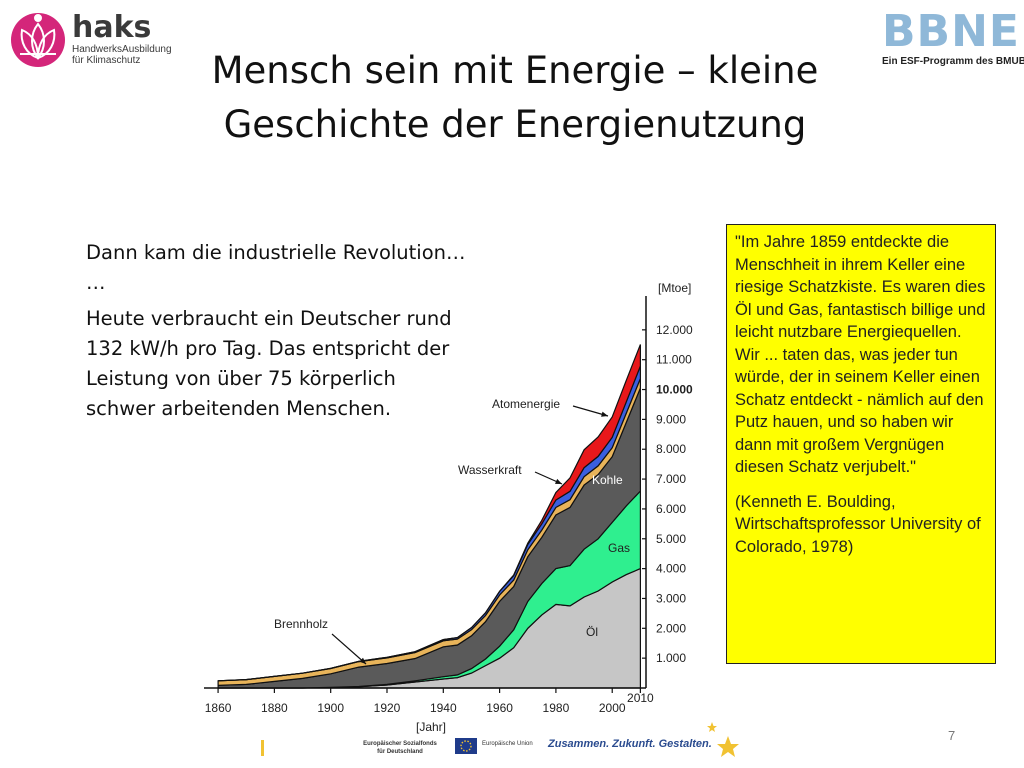  I want to click on star-icon, so click(723, 739).